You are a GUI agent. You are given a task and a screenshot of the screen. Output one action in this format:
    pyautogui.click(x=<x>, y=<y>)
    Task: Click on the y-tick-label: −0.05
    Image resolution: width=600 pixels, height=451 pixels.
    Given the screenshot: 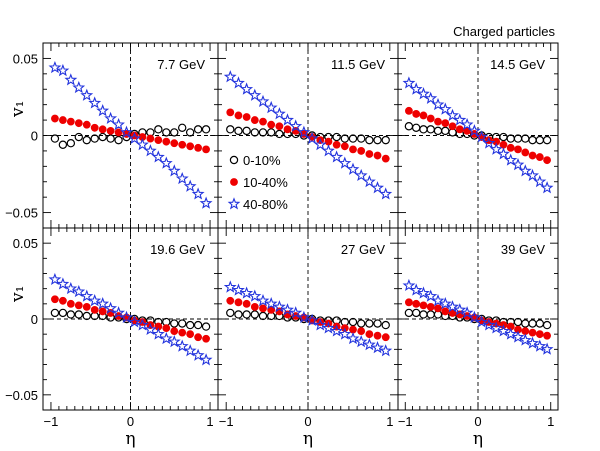 What is the action you would take?
    pyautogui.click(x=21, y=395)
    